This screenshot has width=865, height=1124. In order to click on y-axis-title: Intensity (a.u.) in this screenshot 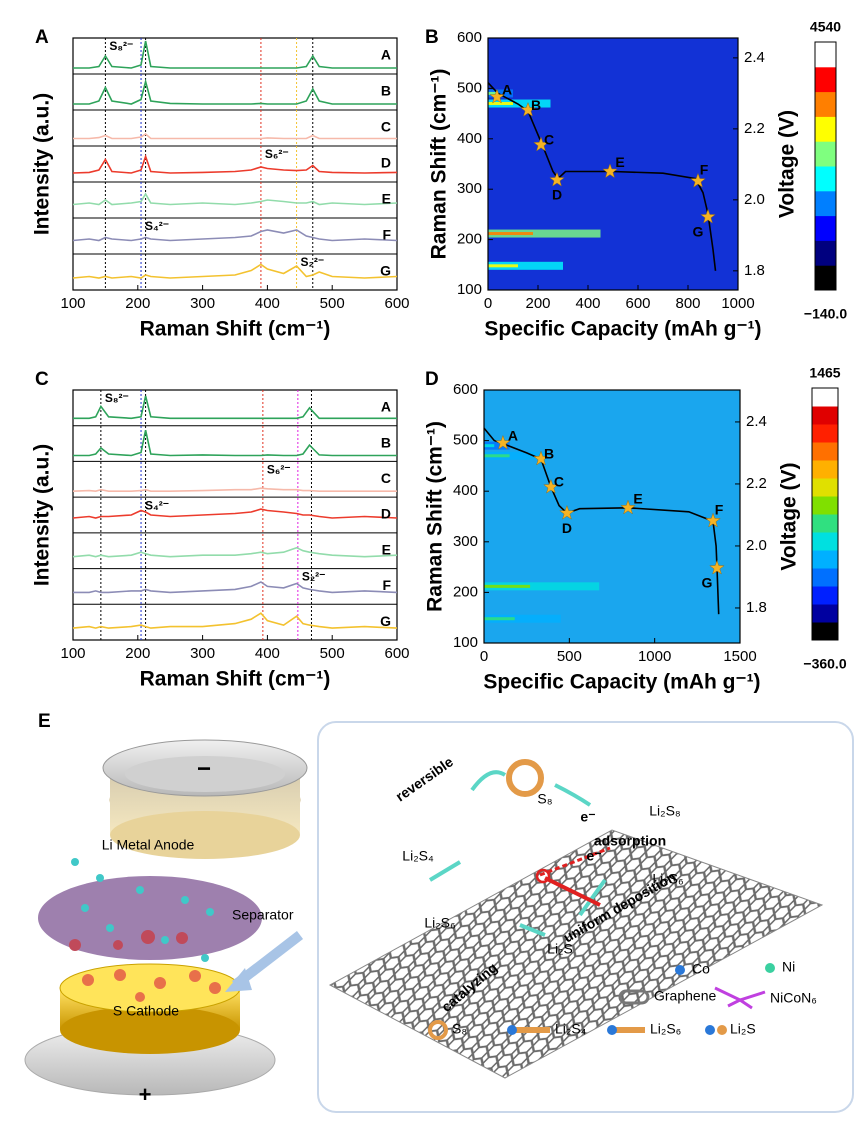, I will do `click(42, 515)`.